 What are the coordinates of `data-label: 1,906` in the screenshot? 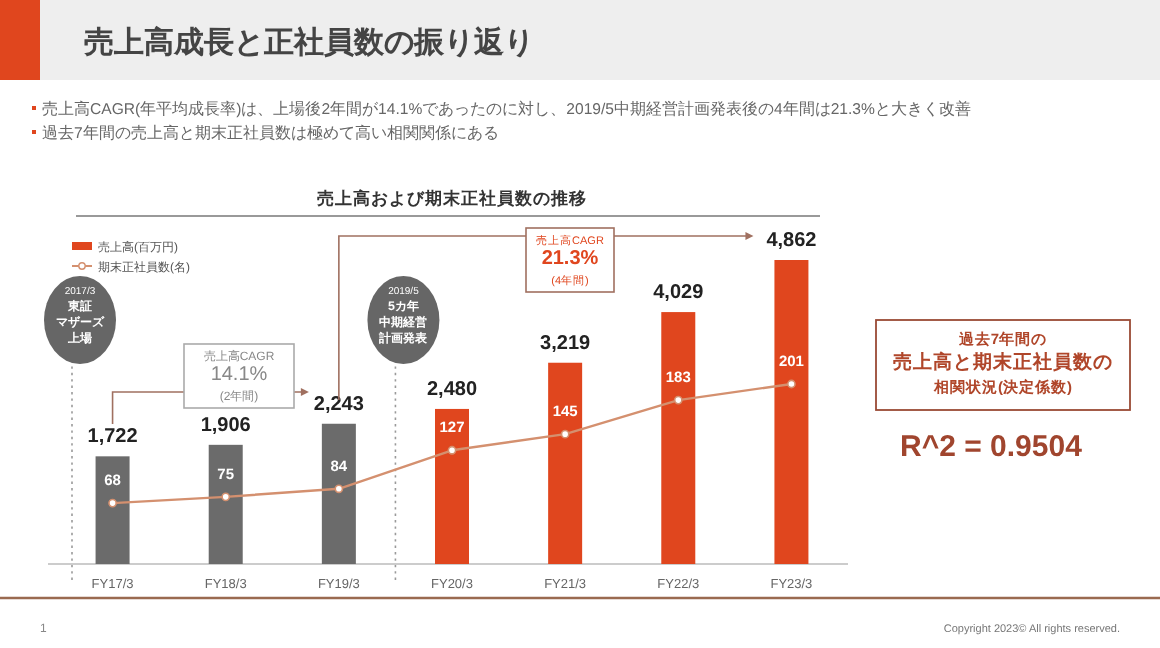 It's located at (226, 425).